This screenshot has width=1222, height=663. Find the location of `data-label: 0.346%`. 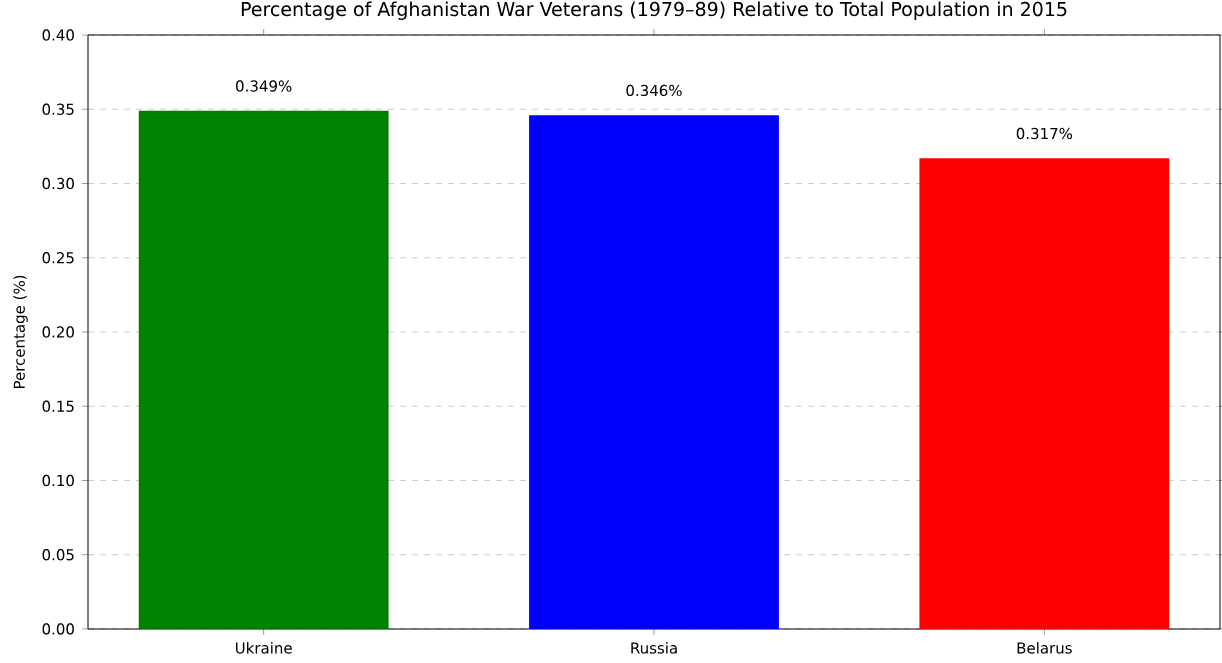

data-label: 0.346% is located at coordinates (654, 90).